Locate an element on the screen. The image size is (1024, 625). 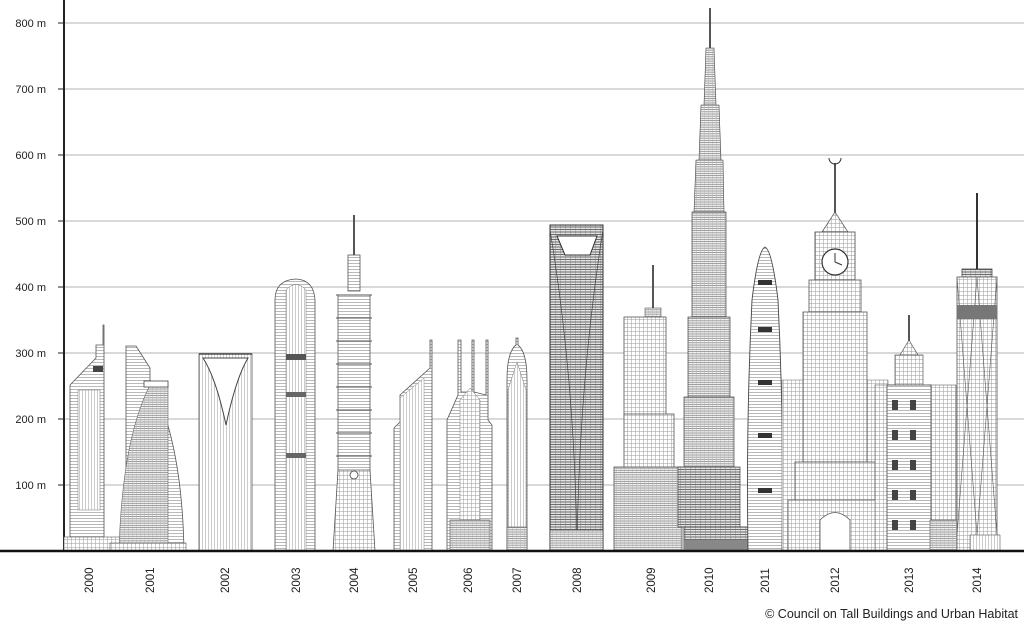
x-tick-label: 2010 is located at coordinates (710, 580).